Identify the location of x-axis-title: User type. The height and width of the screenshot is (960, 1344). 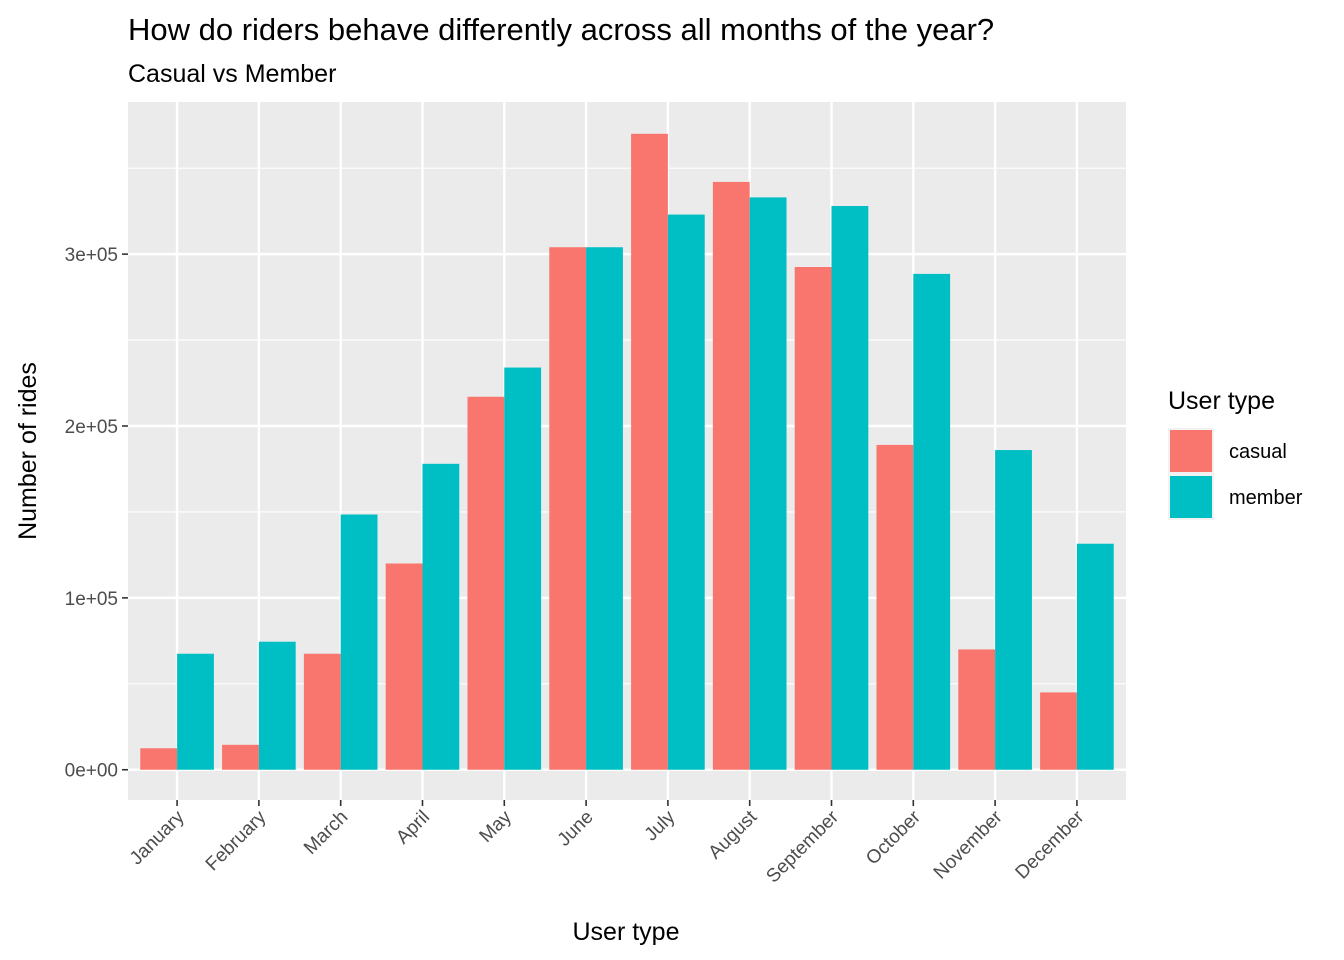
(626, 932).